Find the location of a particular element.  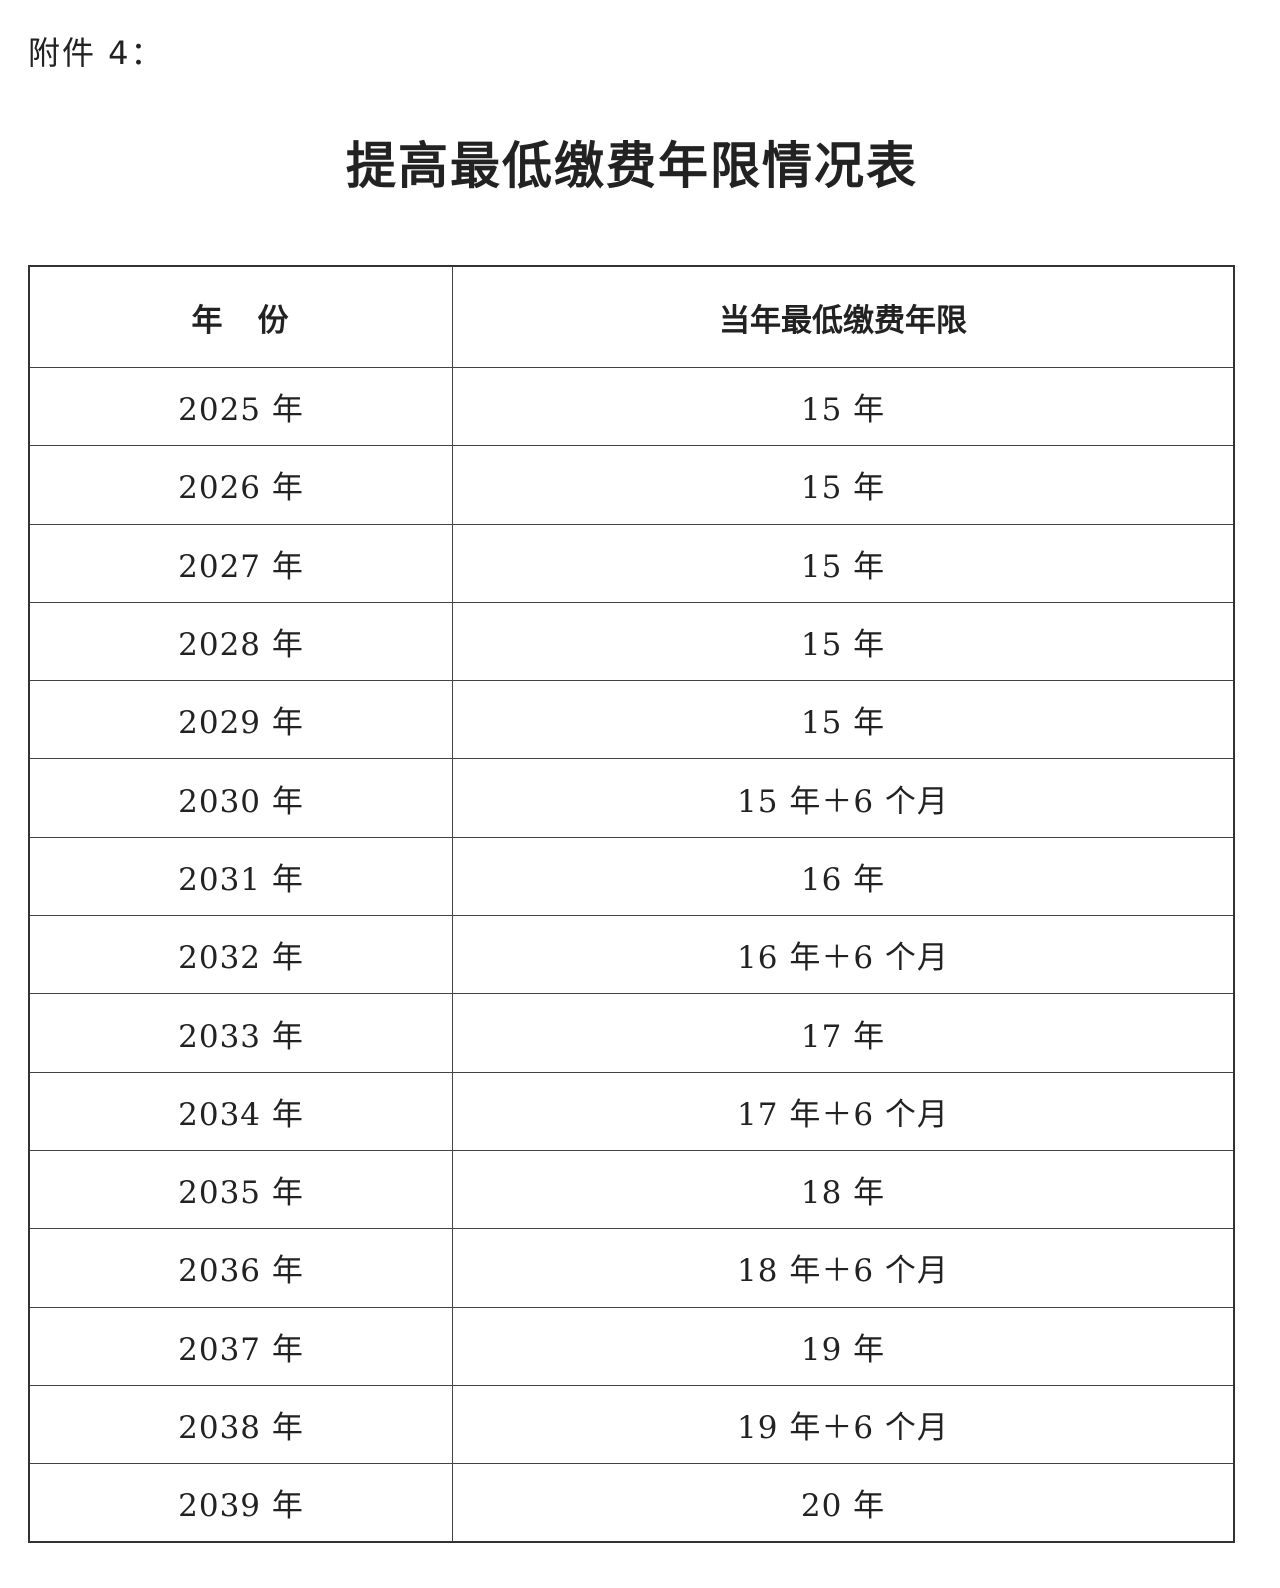

year-cell: 2029 年 is located at coordinates (240, 720).